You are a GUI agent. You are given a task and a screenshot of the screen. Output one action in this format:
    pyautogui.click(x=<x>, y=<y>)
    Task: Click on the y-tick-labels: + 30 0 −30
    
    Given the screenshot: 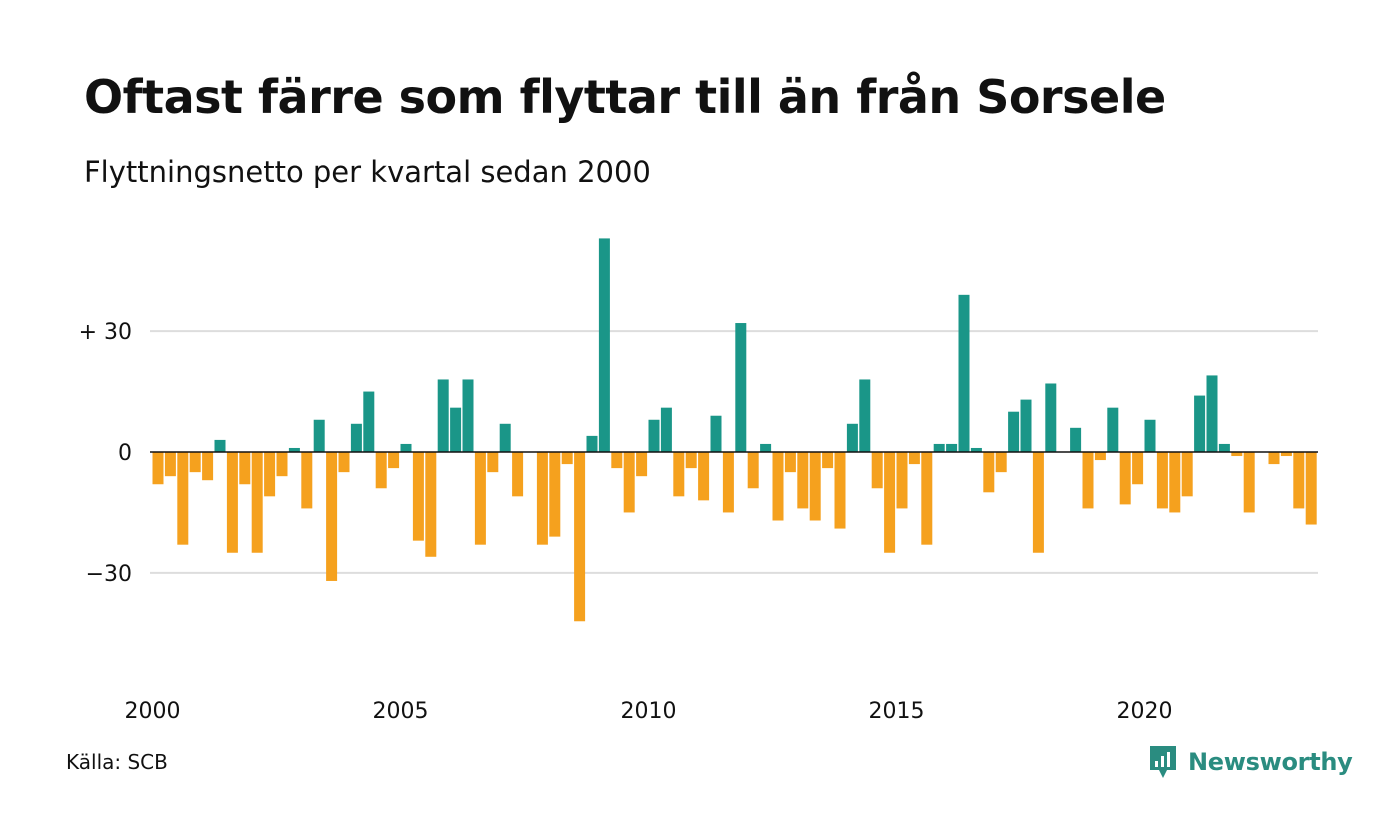 What is the action you would take?
    pyautogui.click(x=105, y=453)
    